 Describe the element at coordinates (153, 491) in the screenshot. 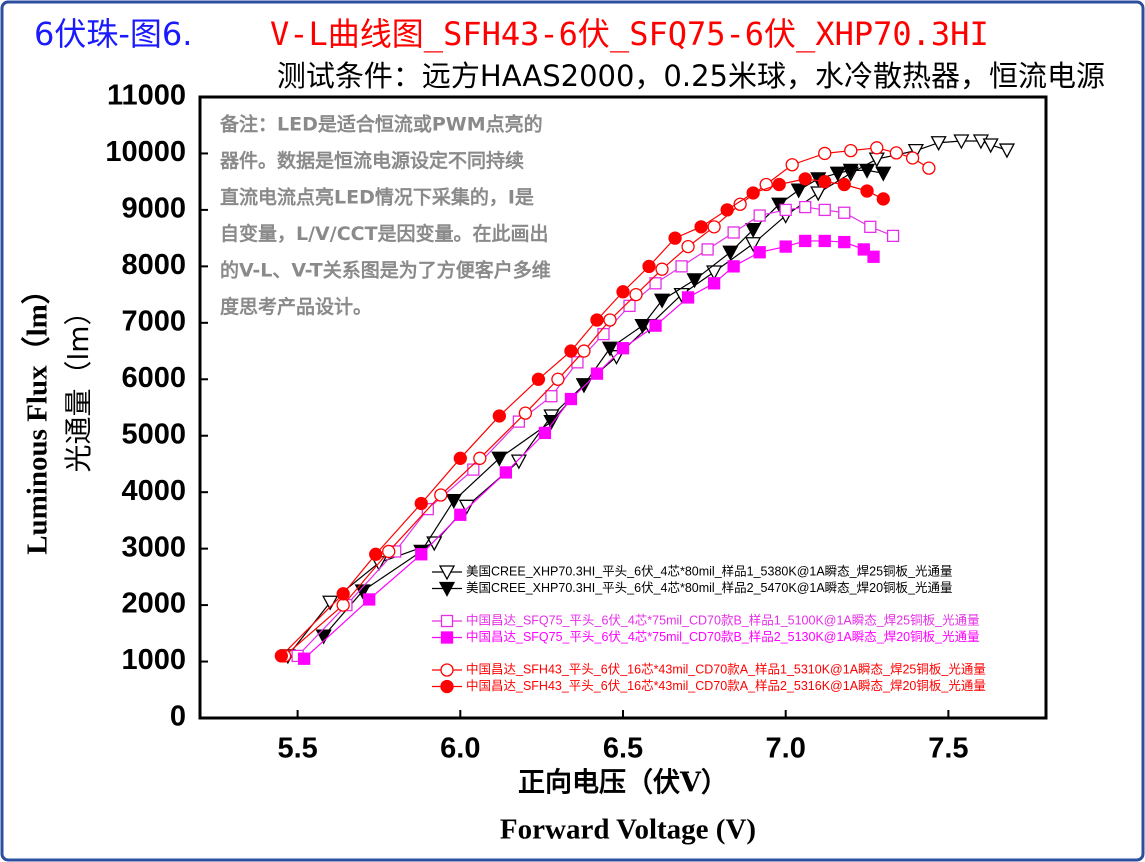

I see `y-tick-label: 4000` at that location.